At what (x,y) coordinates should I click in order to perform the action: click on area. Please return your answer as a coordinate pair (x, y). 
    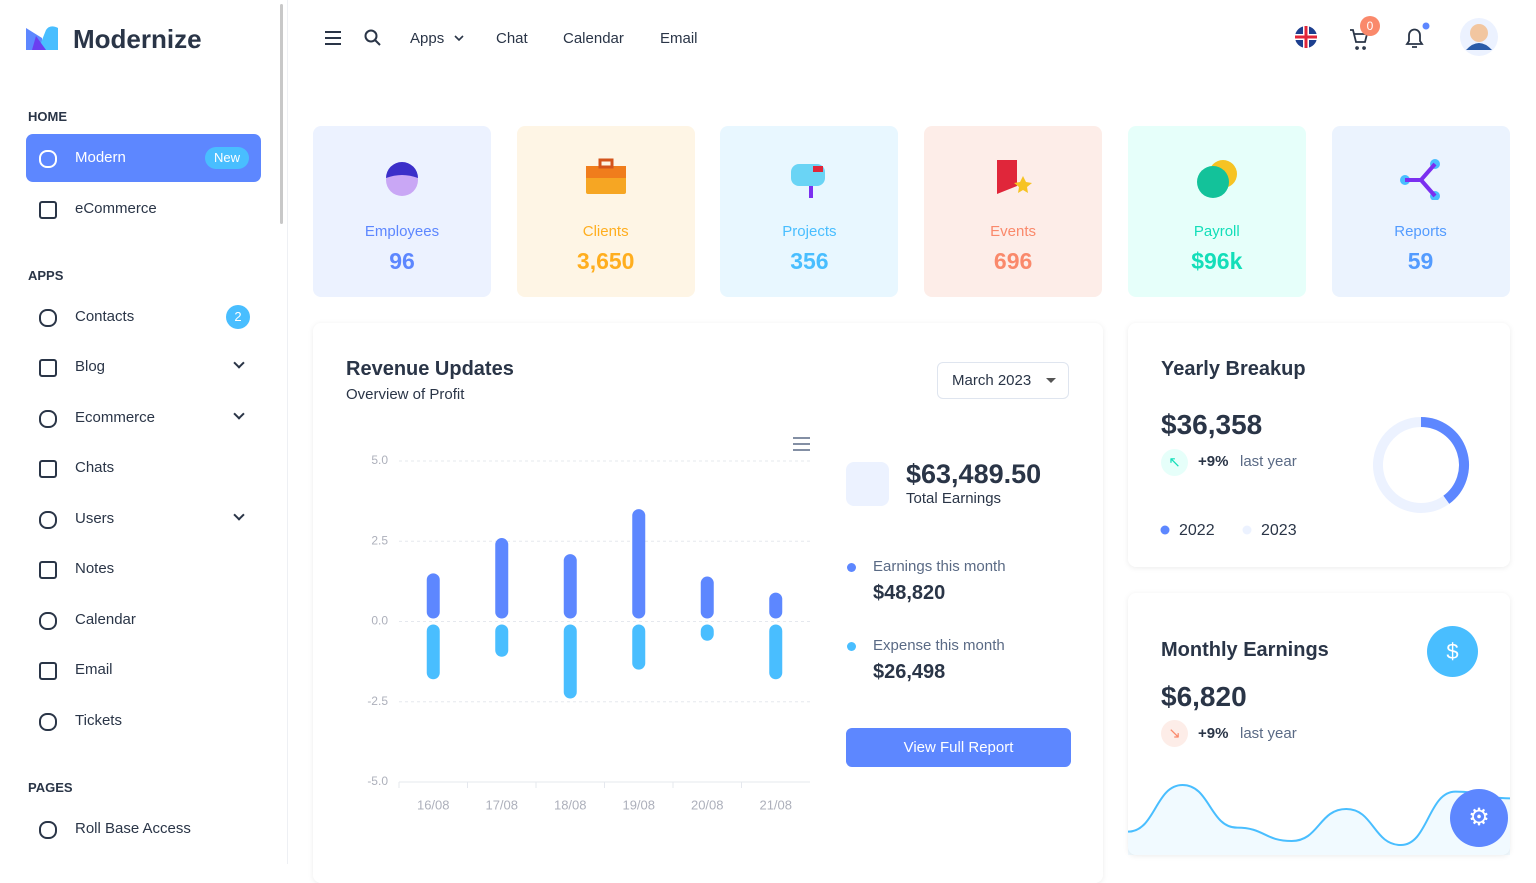
    Looking at the image, I should click on (1319, 820).